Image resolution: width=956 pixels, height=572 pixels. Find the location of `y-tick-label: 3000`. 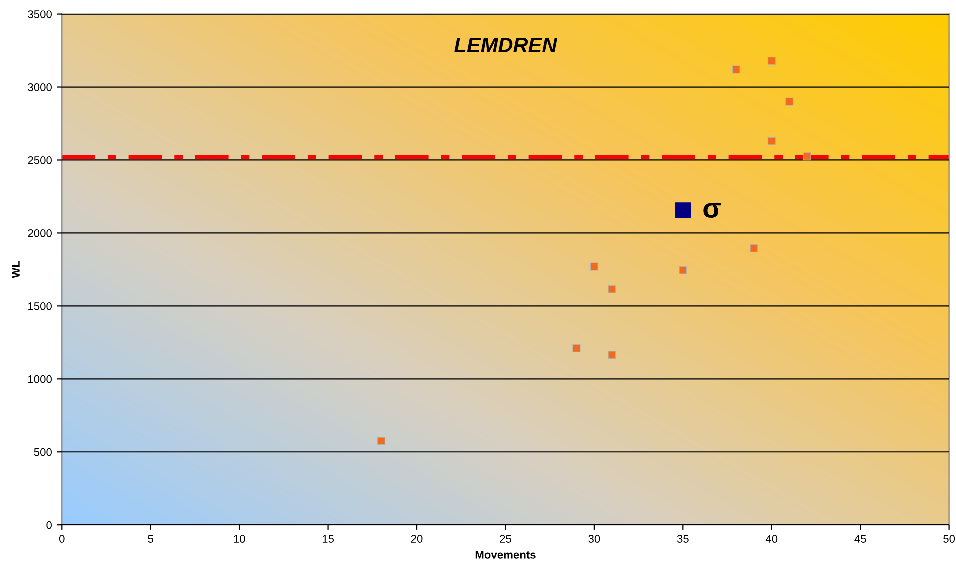

y-tick-label: 3000 is located at coordinates (40, 88).